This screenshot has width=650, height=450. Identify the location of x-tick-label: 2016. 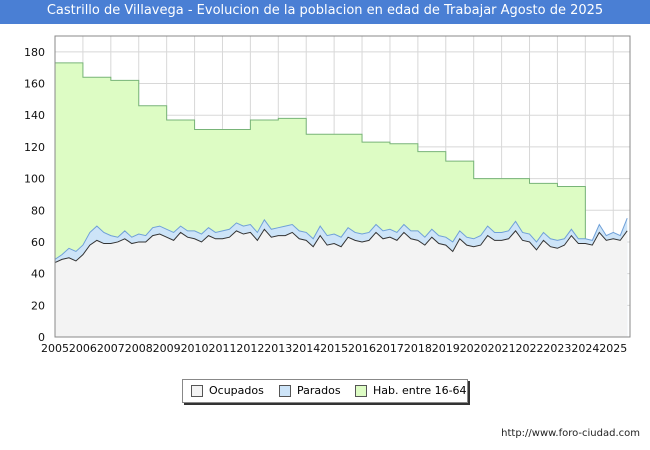
(362, 348).